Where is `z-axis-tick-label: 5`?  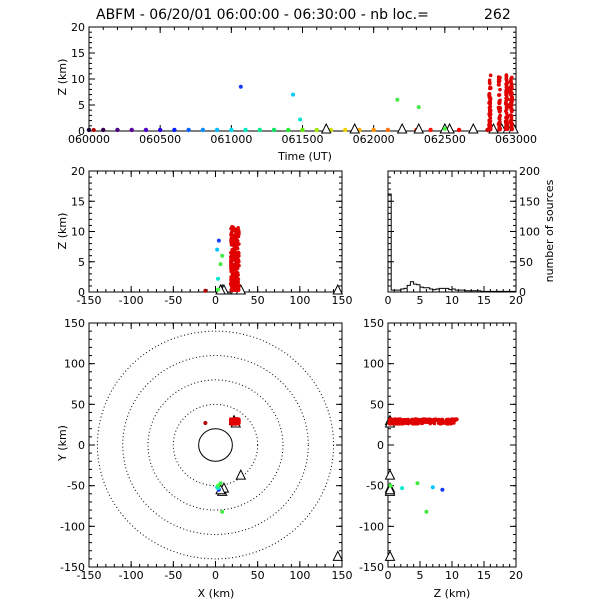 z-axis-tick-label: 5 is located at coordinates (81, 262).